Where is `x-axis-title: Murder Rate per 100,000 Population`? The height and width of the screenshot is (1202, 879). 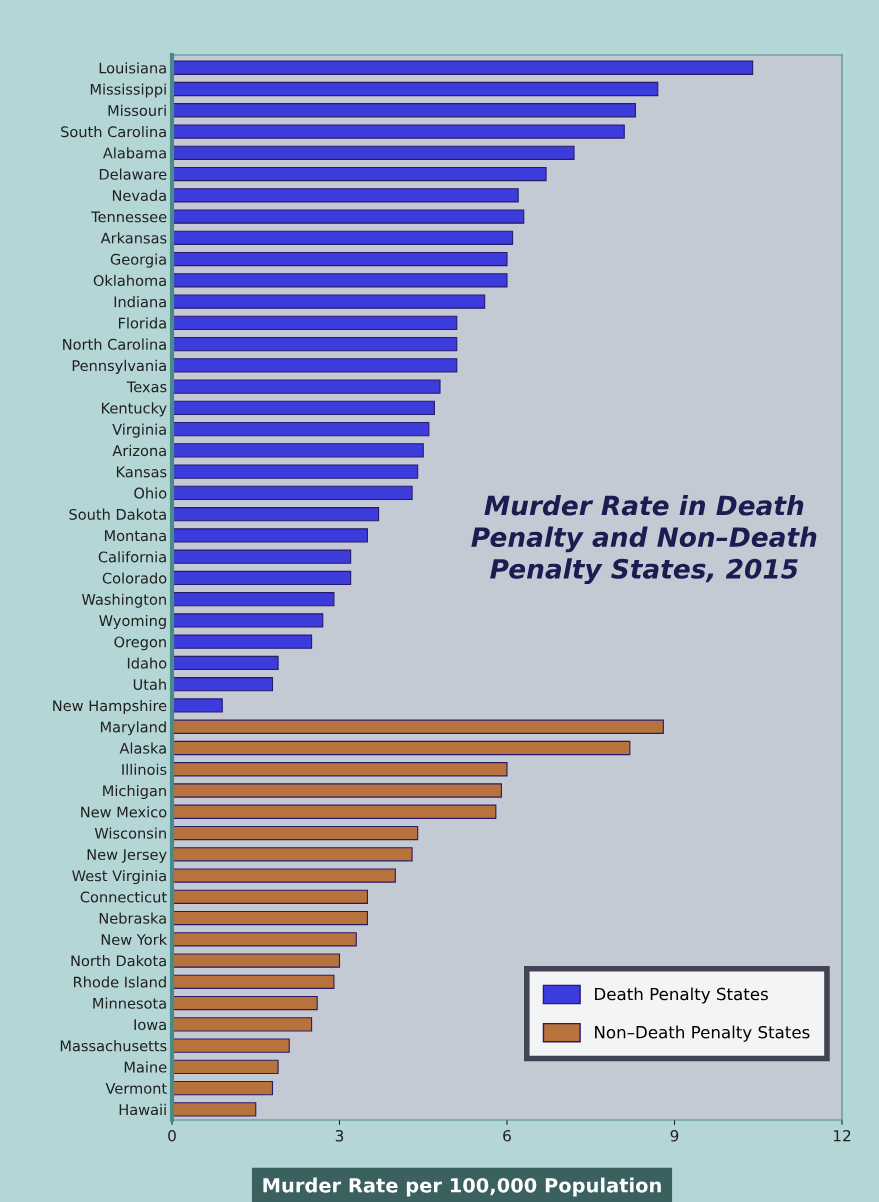 x-axis-title: Murder Rate per 100,000 Population is located at coordinates (462, 1187).